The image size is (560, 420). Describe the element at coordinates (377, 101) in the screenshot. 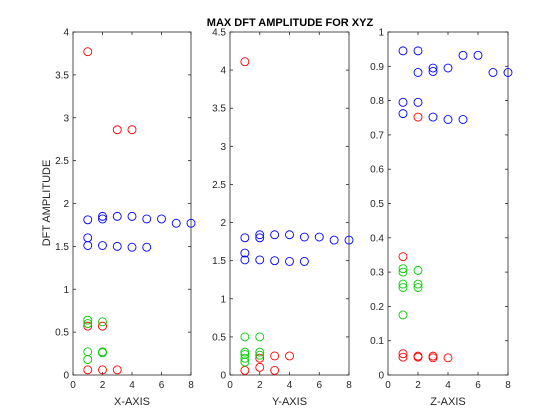

I see `ytick-label: 0.8` at that location.